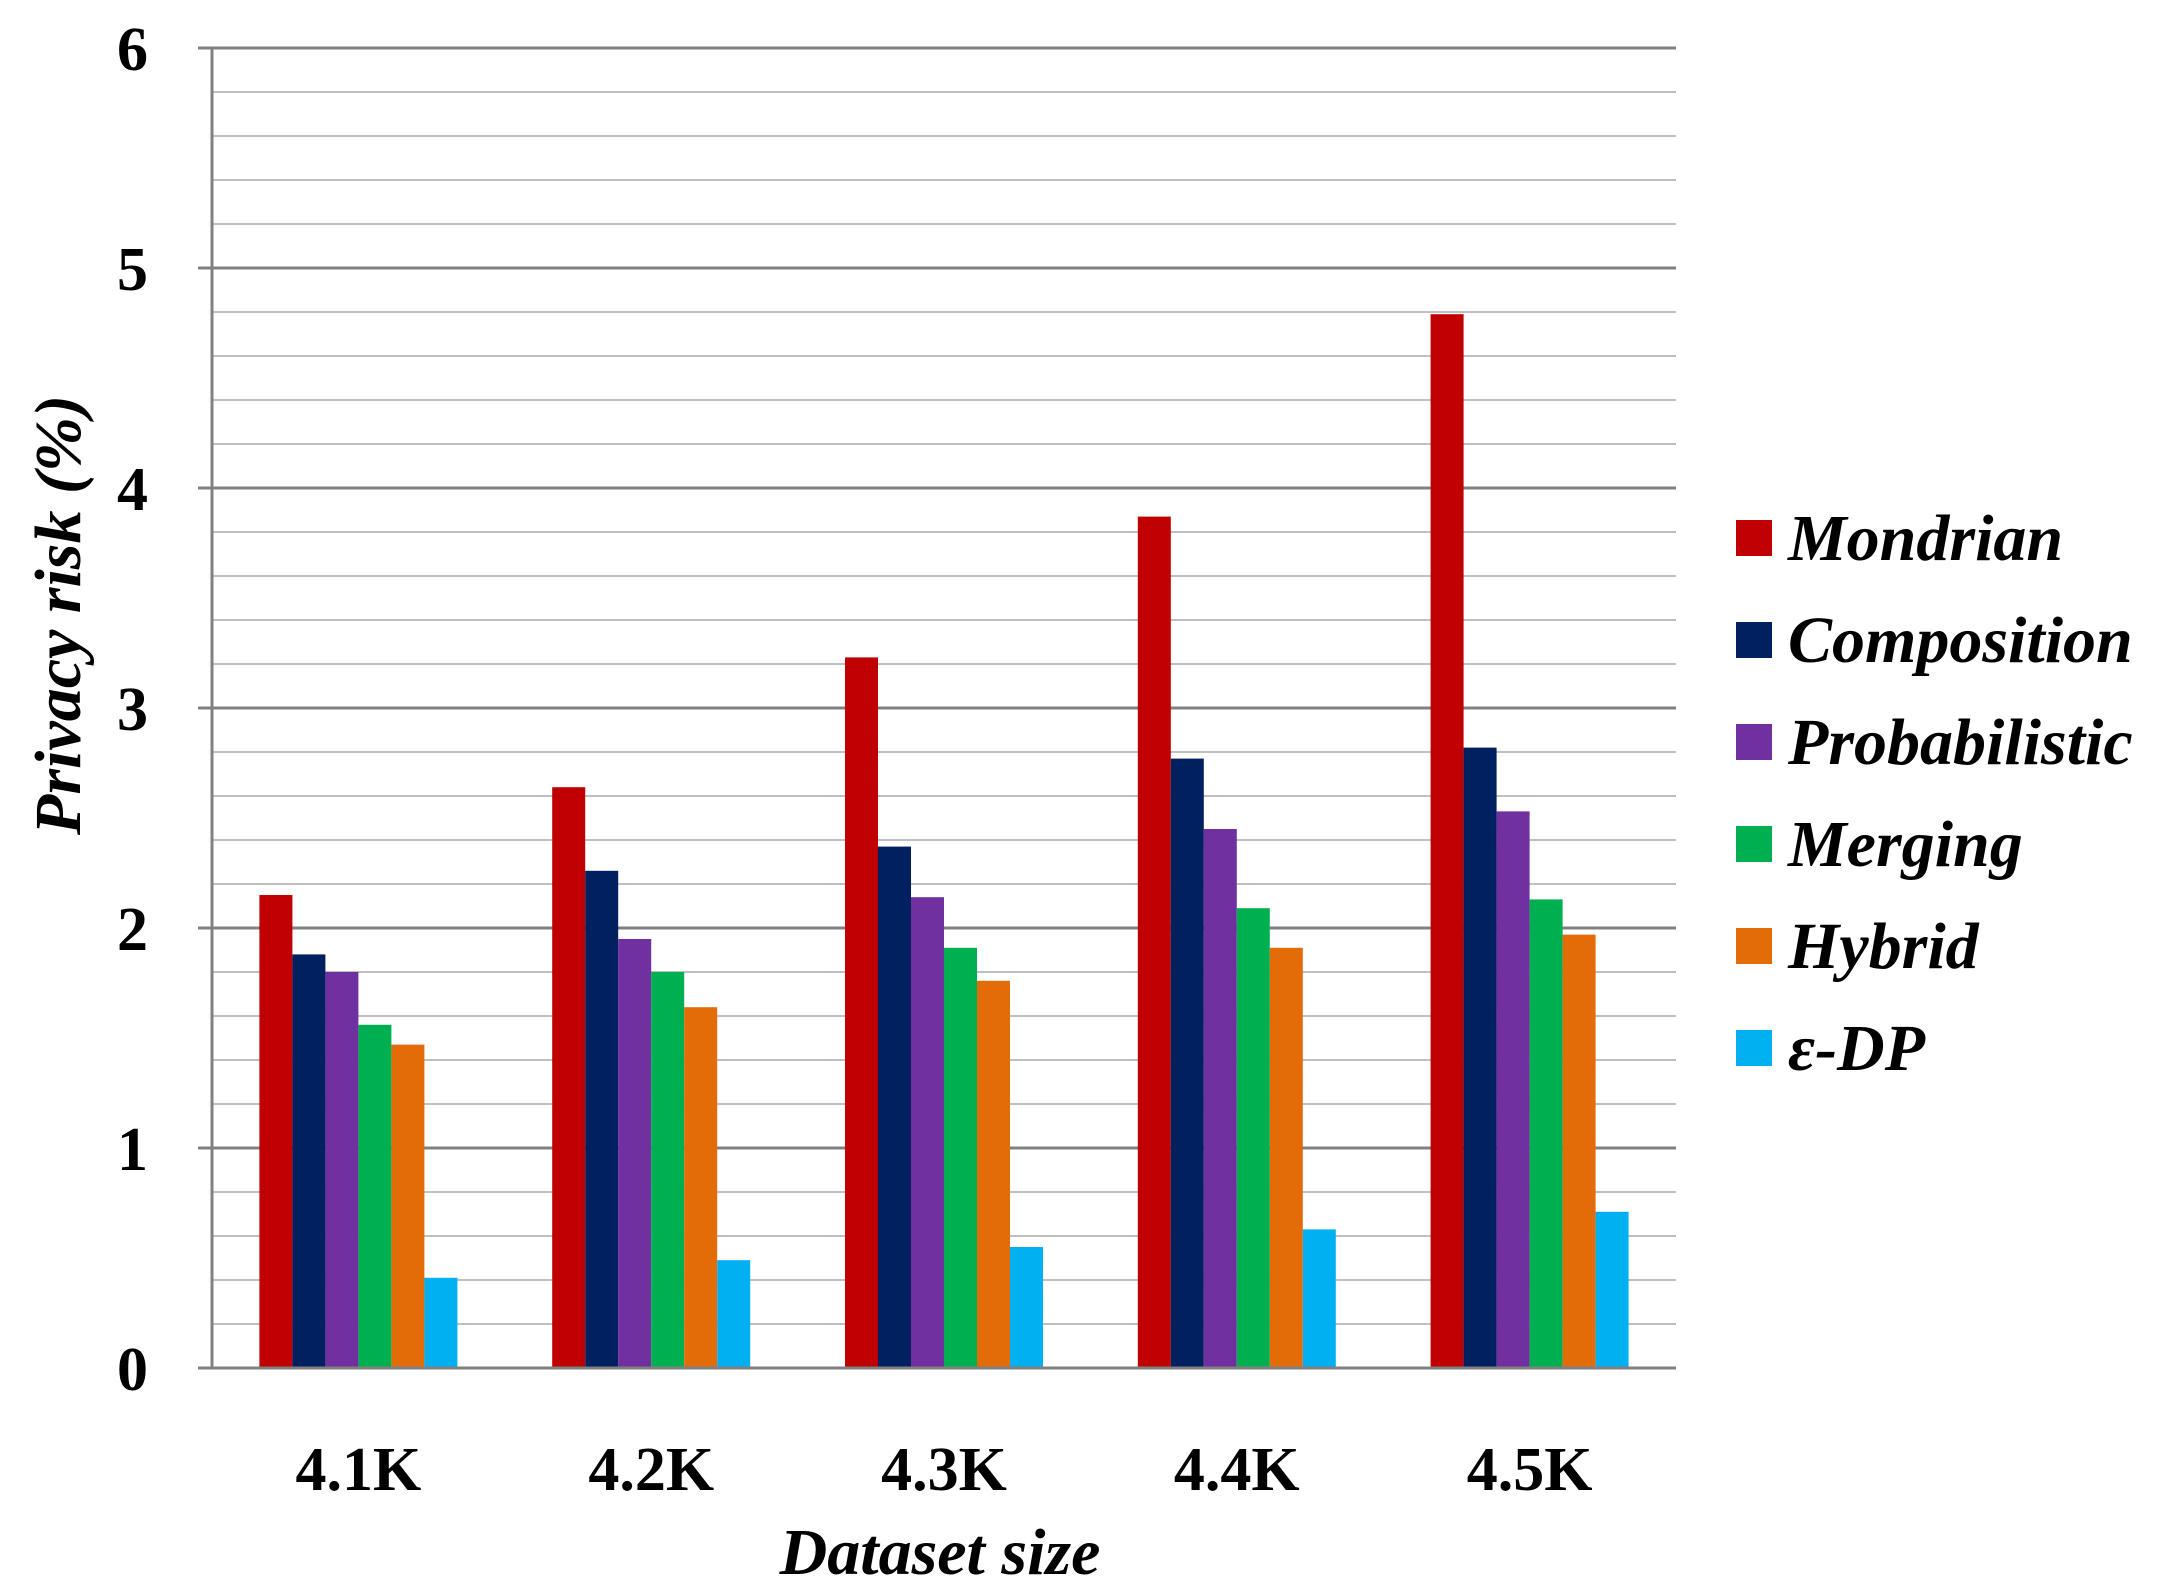 Image resolution: width=2167 pixels, height=1588 pixels. I want to click on bar-composition-4-5k, so click(1480, 1057).